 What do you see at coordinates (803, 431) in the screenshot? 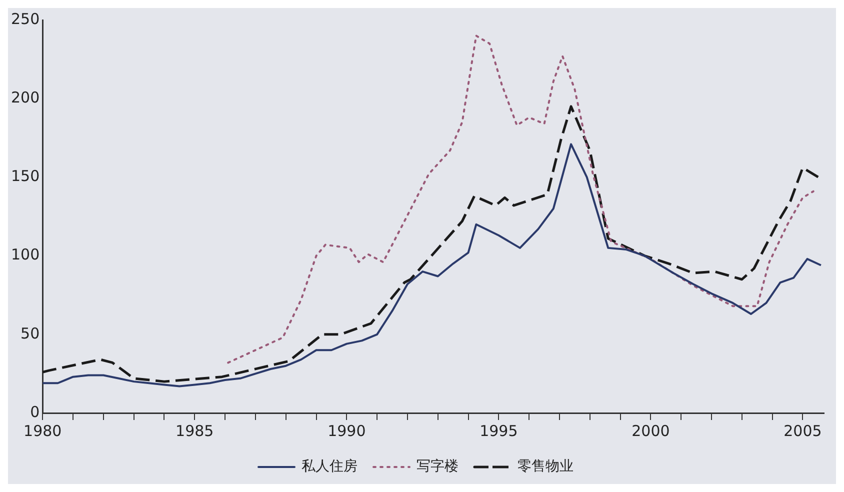
I see `x-tick-label: 2005` at bounding box center [803, 431].